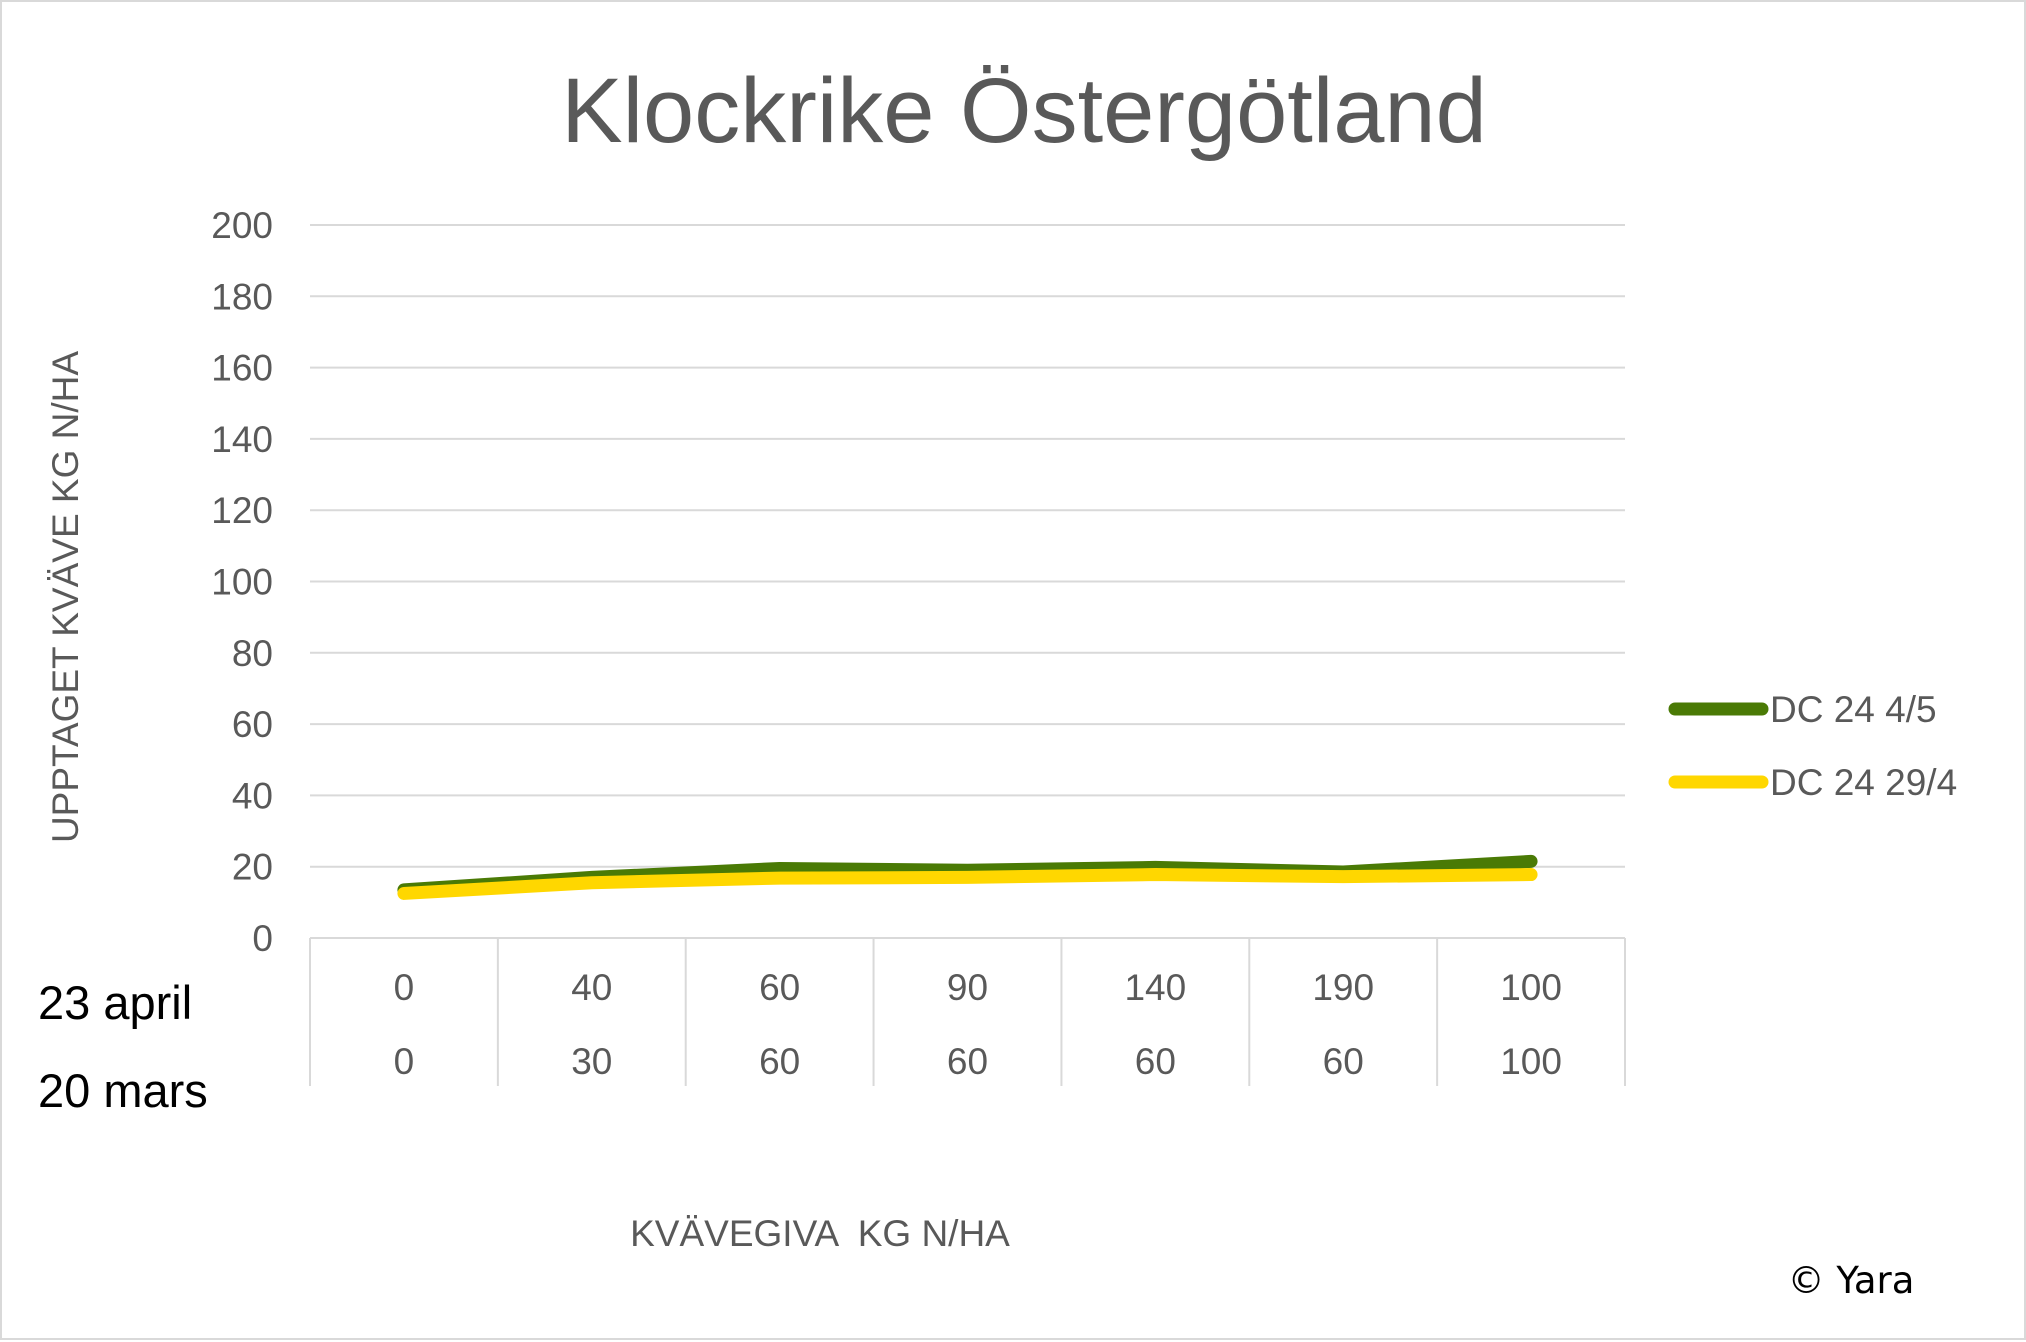 This screenshot has width=2026, height=1342. What do you see at coordinates (1851, 1280) in the screenshot?
I see `copyright-text: © Yara` at bounding box center [1851, 1280].